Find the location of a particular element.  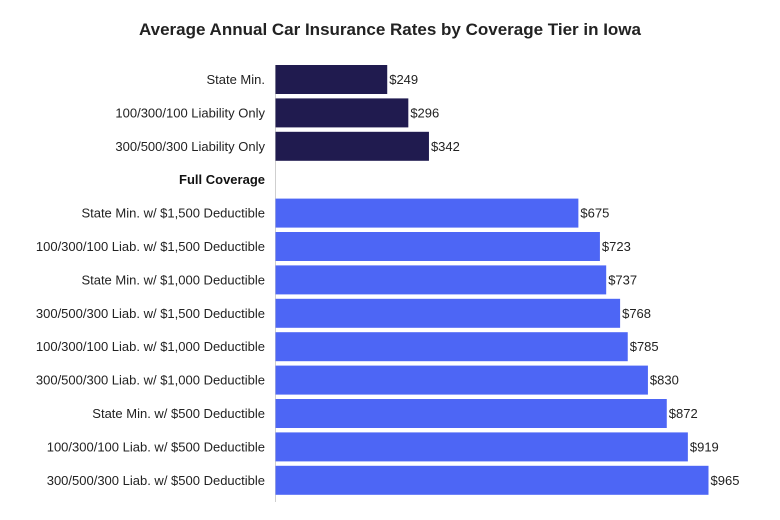

category-label: 100/300/100 Liab. w/ $1,000 Deductible is located at coordinates (150, 346).